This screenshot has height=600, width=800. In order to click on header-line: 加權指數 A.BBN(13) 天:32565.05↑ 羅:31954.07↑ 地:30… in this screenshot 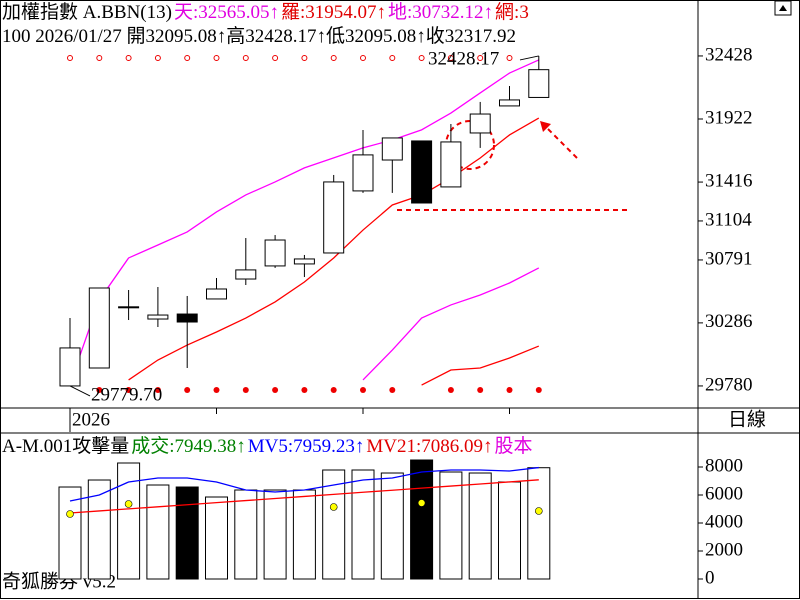, I will do `click(349, 13)`.